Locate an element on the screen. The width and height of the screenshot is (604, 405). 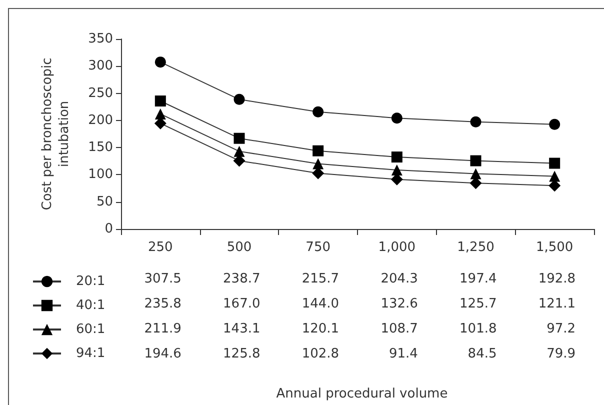
x-tick-label: 1,000 is located at coordinates (397, 247).